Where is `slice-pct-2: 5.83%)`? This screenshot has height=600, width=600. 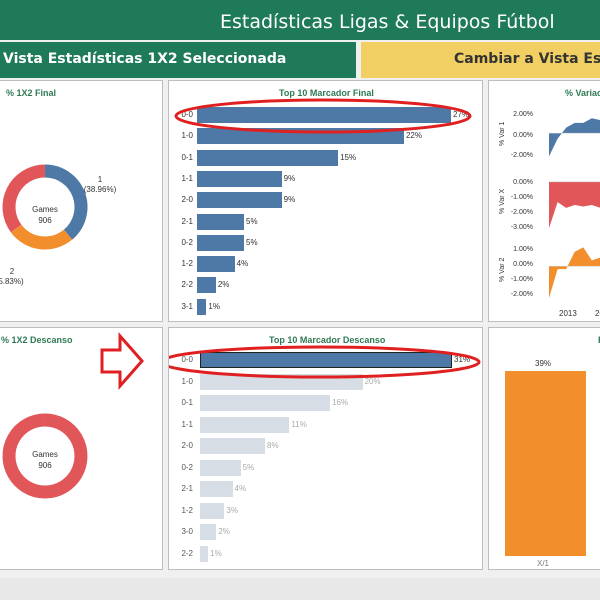
slice-pct-2: 5.83%) is located at coordinates (12, 281).